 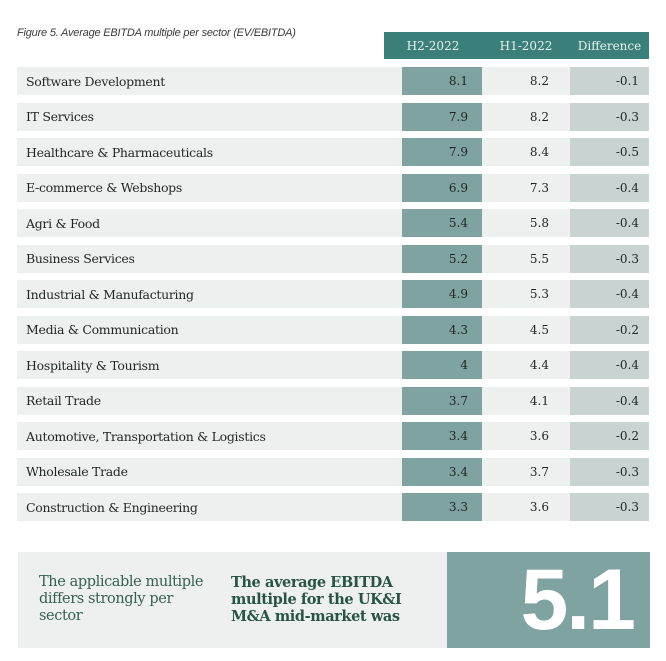 What do you see at coordinates (63, 223) in the screenshot?
I see `sector-cell: Agri & Food` at bounding box center [63, 223].